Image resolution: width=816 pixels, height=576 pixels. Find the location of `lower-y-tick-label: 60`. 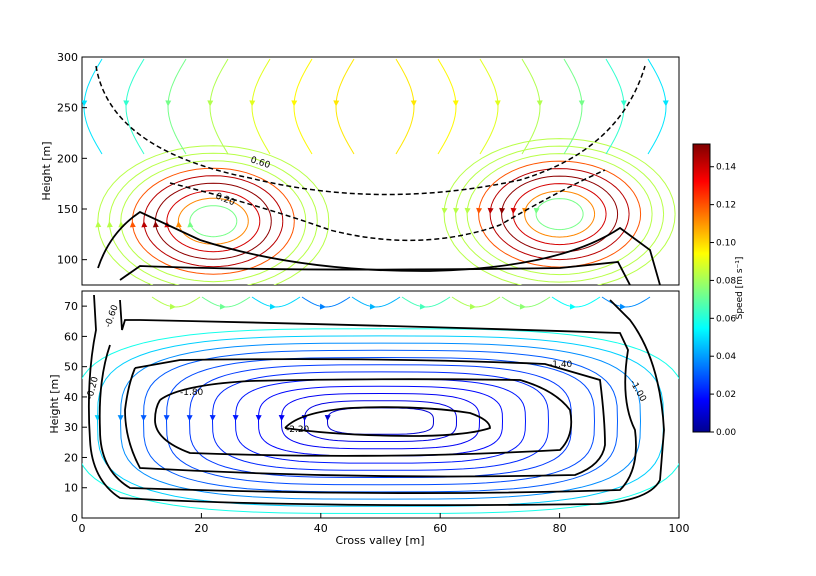

lower-y-tick-label: 60 is located at coordinates (71, 336).